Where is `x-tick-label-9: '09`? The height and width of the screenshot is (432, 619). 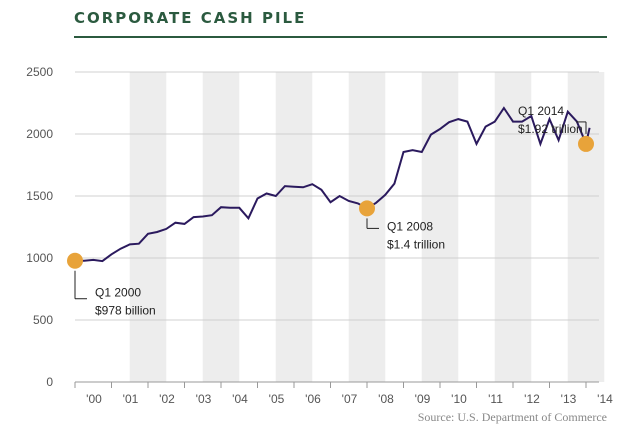
x-tick-label-9: '09 is located at coordinates (423, 399).